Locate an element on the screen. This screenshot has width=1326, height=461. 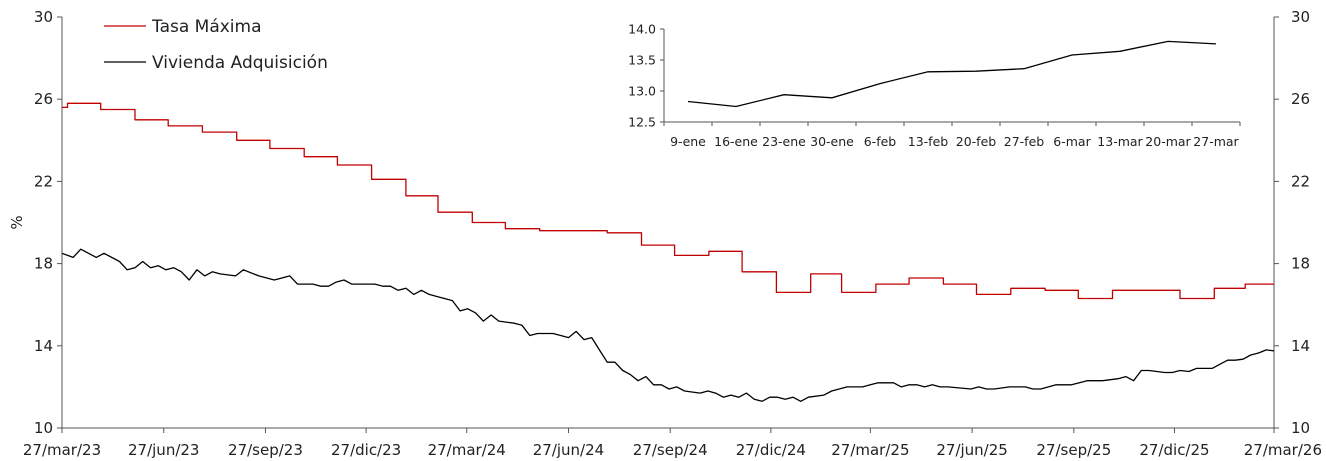
legend-label: Tasa Máxima is located at coordinates (206, 27).